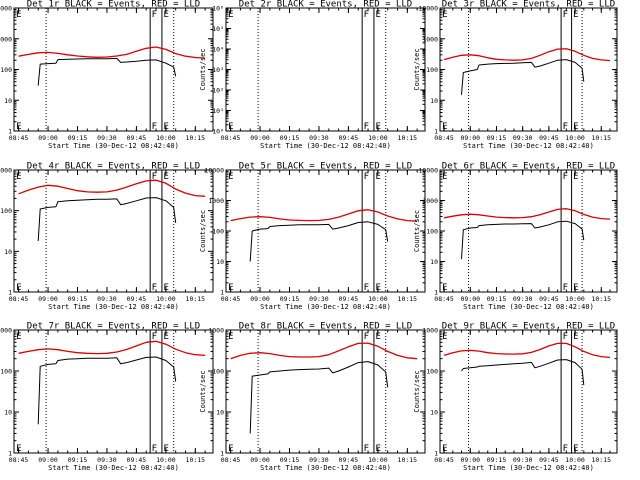  I want to click on panel-title: Det 7r BLACK = Events, RED = LLD, so click(113, 327).